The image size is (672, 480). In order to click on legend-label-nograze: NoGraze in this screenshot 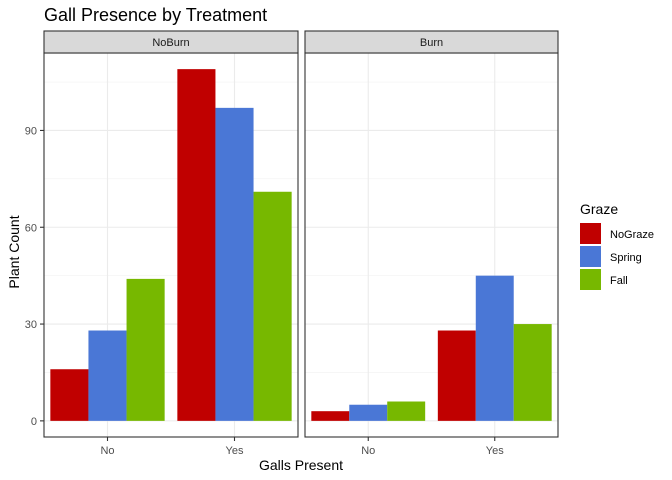, I will do `click(632, 235)`.